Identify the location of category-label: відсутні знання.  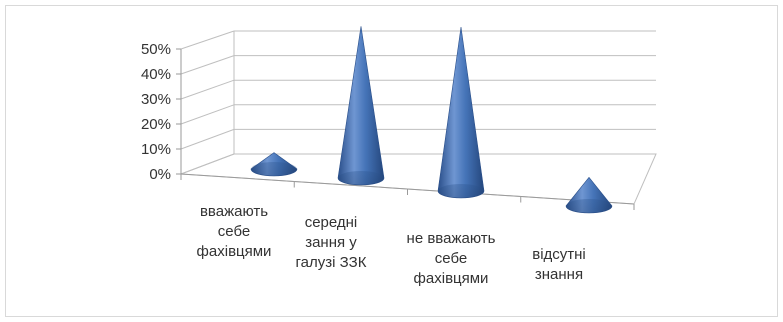
(559, 264).